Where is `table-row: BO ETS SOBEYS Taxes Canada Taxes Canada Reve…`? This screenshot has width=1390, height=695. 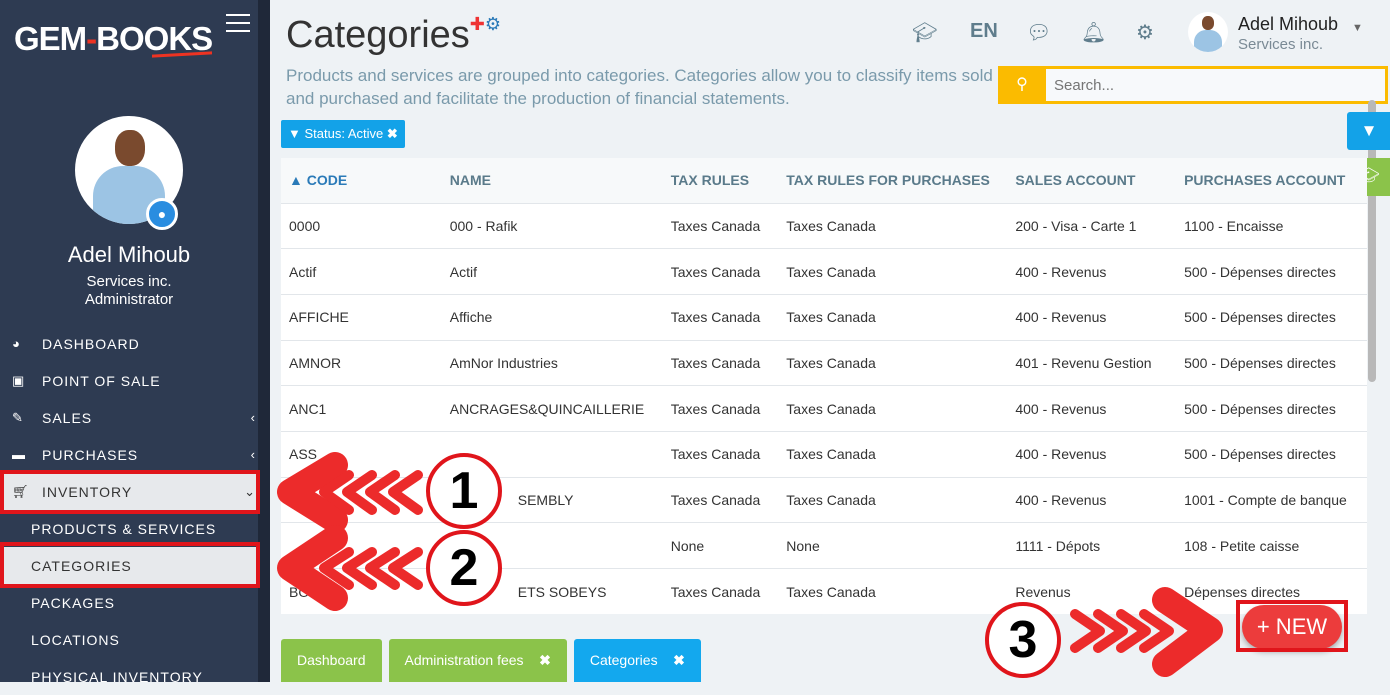
table-row: BO ETS SOBEYS Taxes Canada Taxes Canada Reve… is located at coordinates (824, 591).